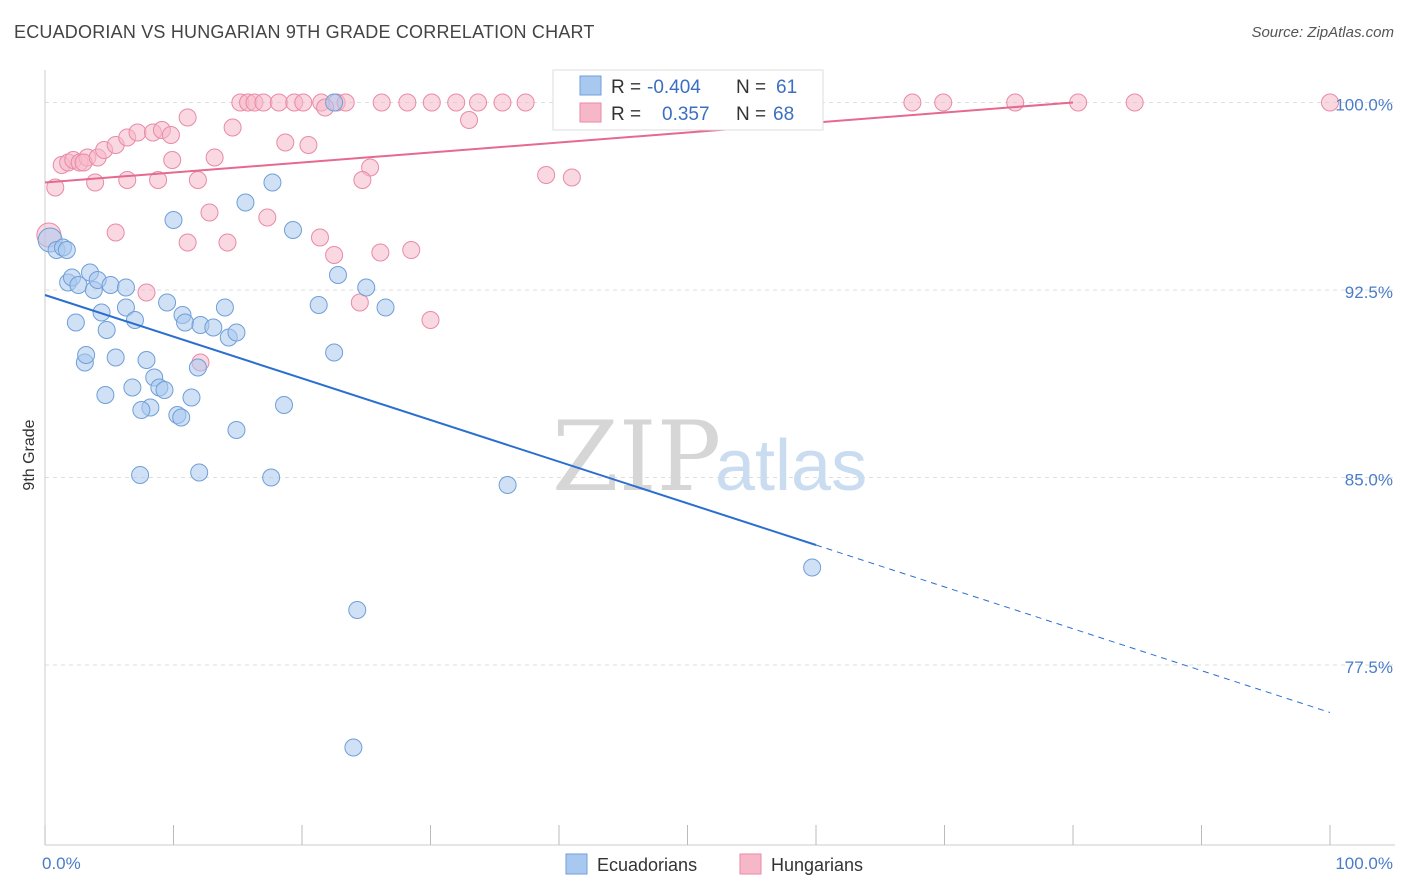 Image resolution: width=1406 pixels, height=892 pixels. I want to click on legend-r-value-pink: 0.357, so click(686, 114).